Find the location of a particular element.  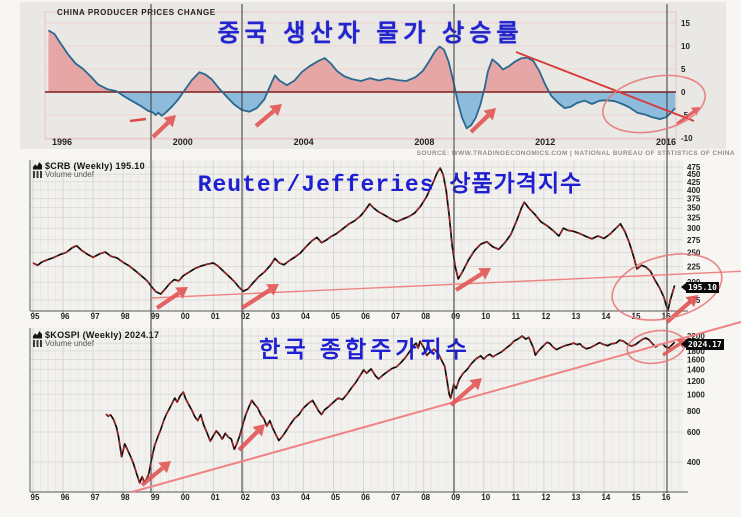

kospi-korean-title: 한국 종합주가지수 is located at coordinates (365, 349).